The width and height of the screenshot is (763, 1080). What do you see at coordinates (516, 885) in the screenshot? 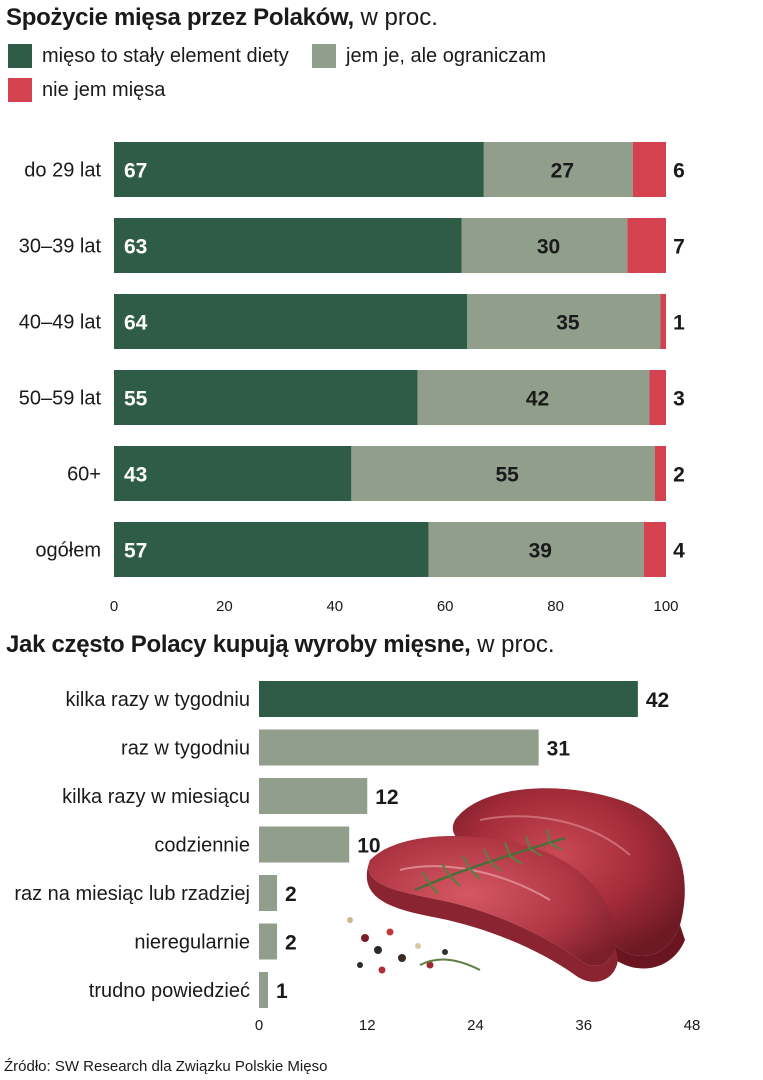
I see `meat-image` at bounding box center [516, 885].